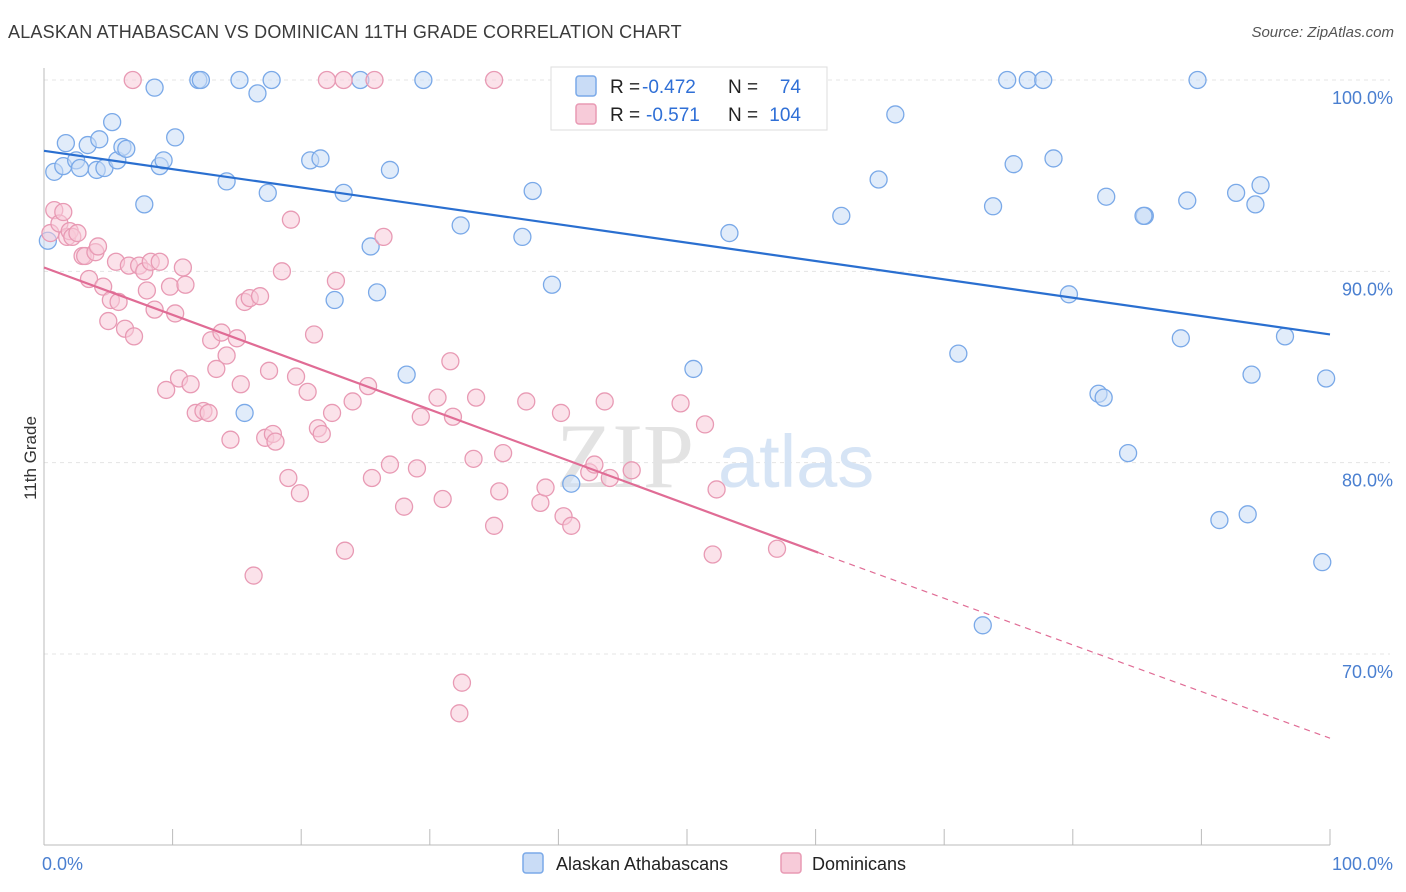 This screenshot has height=892, width=1406. I want to click on legend-r-label-2: R =, so click(625, 115).